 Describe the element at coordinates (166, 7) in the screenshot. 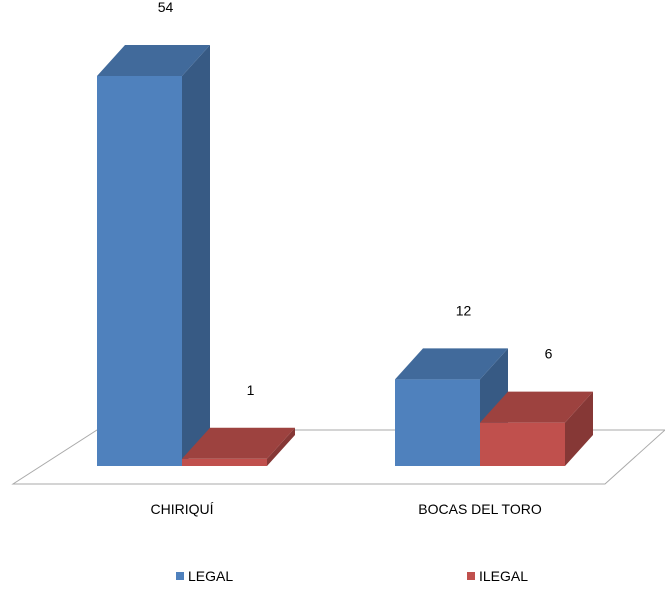

I see `data-label-legal-0: 54` at that location.